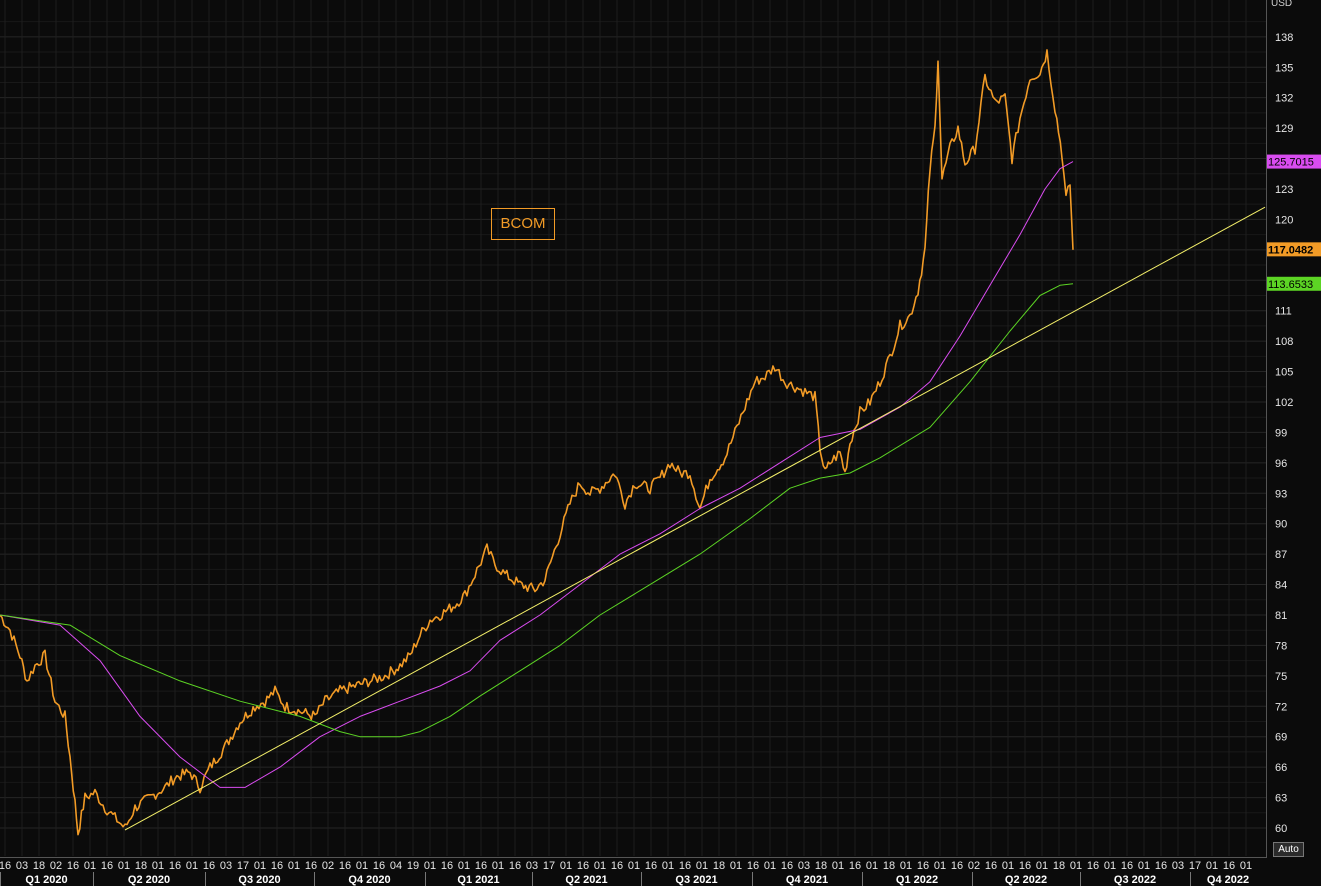 The image size is (1321, 886). What do you see at coordinates (1281, 768) in the screenshot?
I see `y-tick-label: 66` at bounding box center [1281, 768].